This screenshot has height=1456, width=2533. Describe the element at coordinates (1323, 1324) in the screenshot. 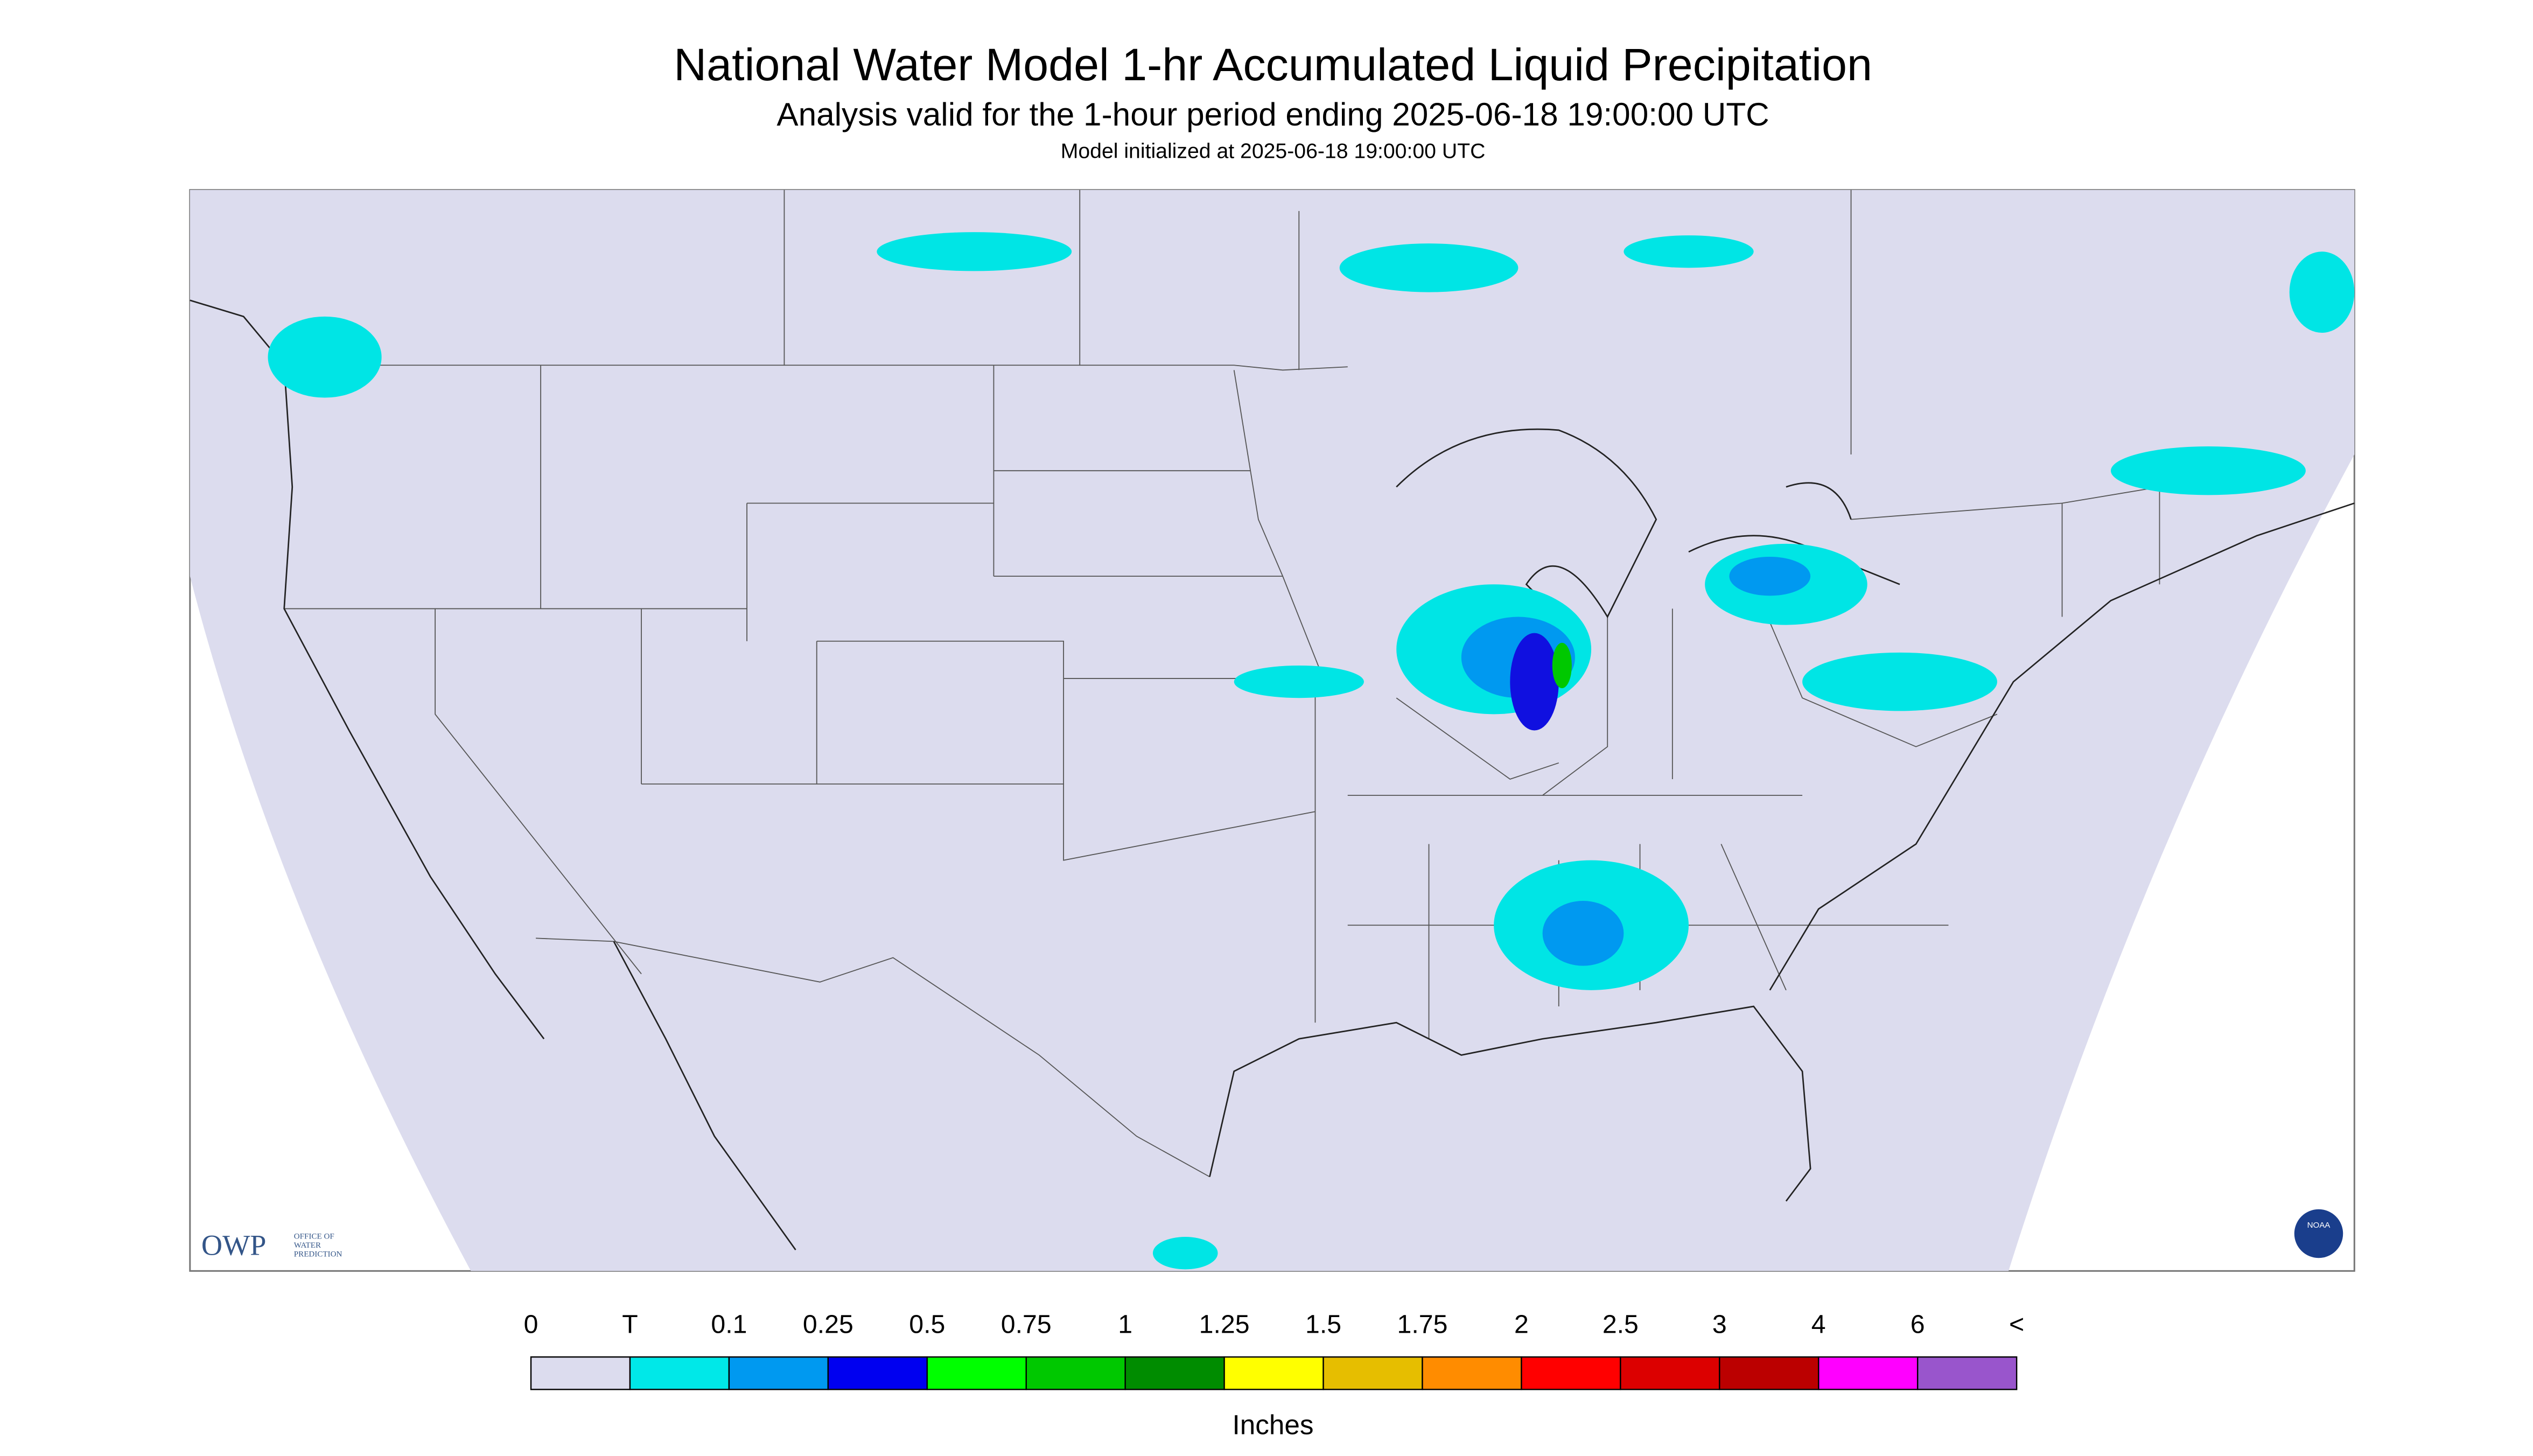

I see `legend-label: 1.5` at that location.